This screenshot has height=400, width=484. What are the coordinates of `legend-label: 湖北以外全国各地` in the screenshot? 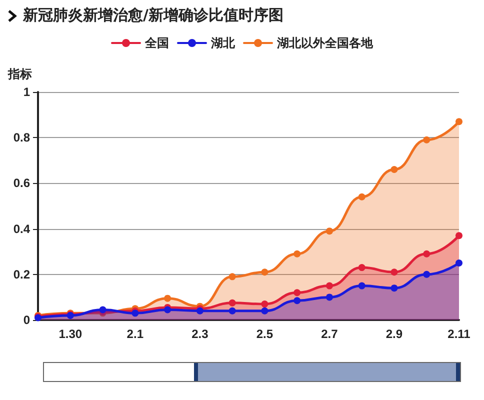 It's located at (325, 43).